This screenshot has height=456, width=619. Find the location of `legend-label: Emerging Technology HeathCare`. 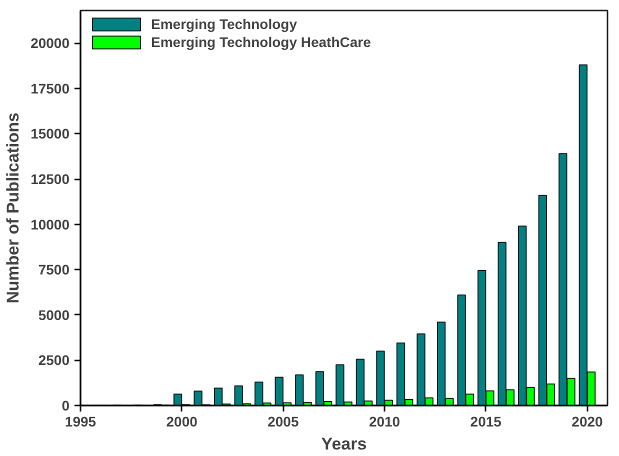

legend-label: Emerging Technology HeathCare is located at coordinates (261, 42).